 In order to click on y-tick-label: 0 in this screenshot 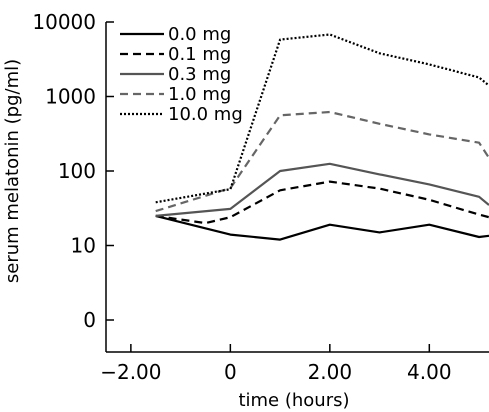, I will do `click(89, 320)`.